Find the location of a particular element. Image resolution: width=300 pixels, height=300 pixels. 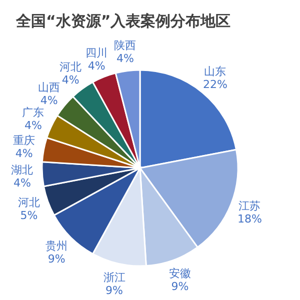

title: 全国“水资源”入表案例分布地区 is located at coordinates (123, 21).